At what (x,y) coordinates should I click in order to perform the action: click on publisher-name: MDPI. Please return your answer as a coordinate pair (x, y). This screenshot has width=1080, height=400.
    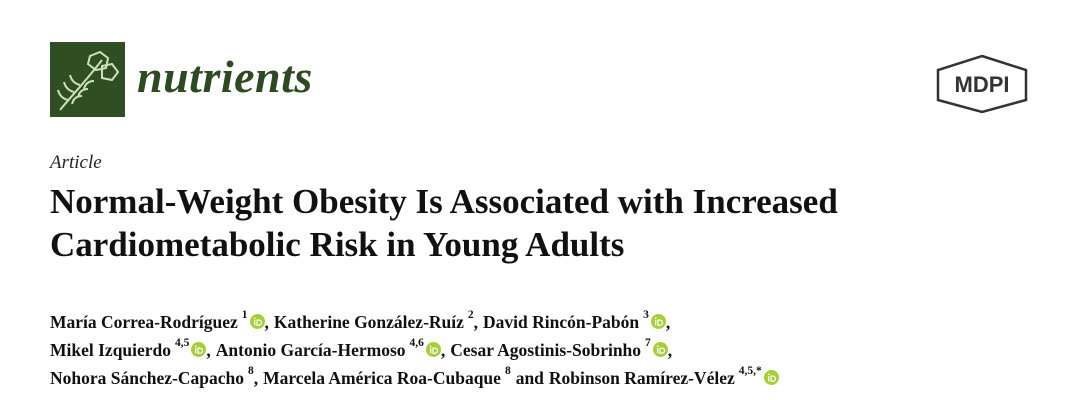
    Looking at the image, I should click on (982, 84).